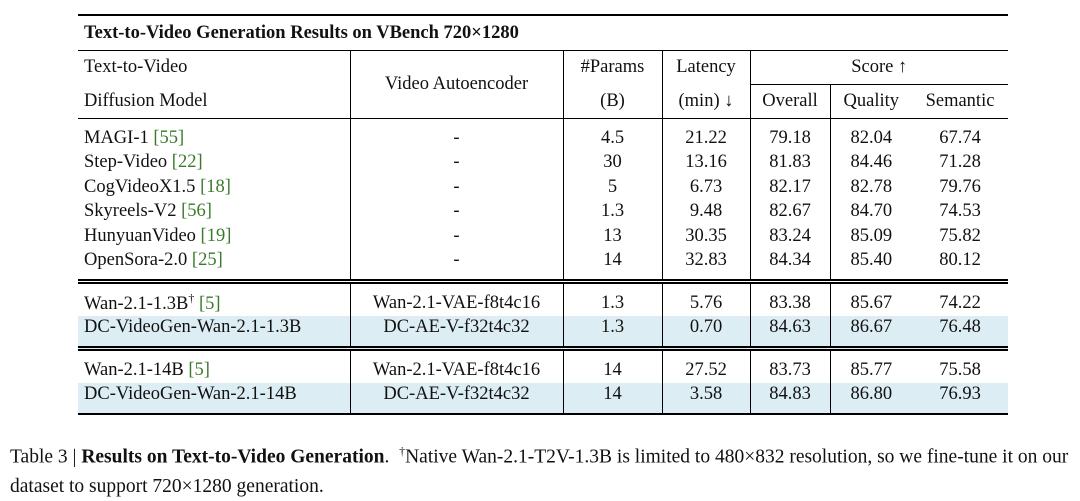  Describe the element at coordinates (790, 236) in the screenshot. I see `overall-cell: 83.24` at that location.